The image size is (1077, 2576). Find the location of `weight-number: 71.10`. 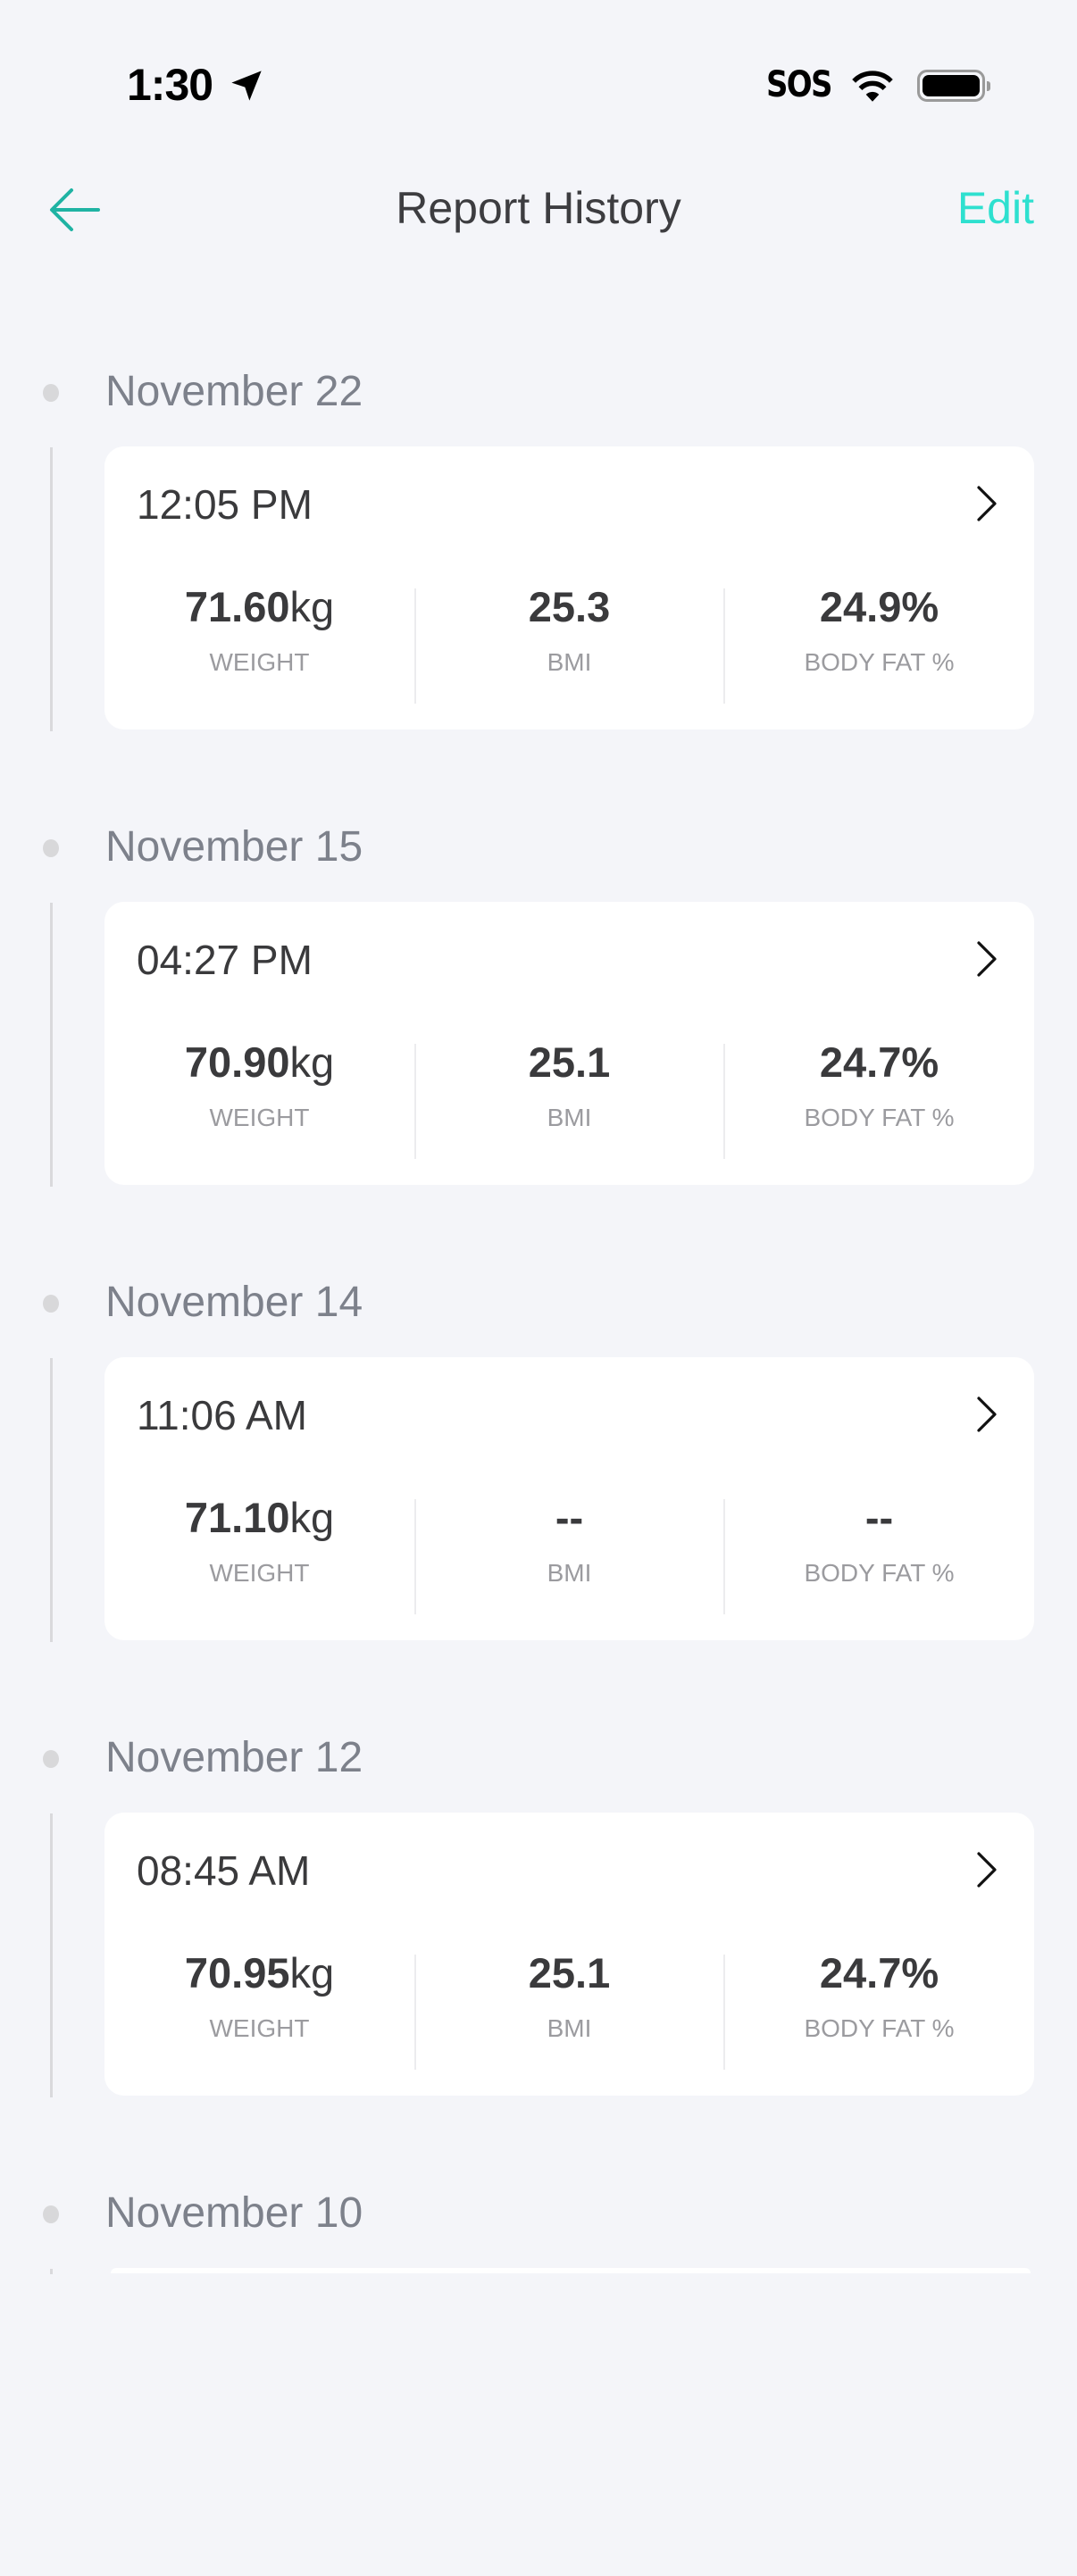

weight-number: 71.10 is located at coordinates (237, 1517).